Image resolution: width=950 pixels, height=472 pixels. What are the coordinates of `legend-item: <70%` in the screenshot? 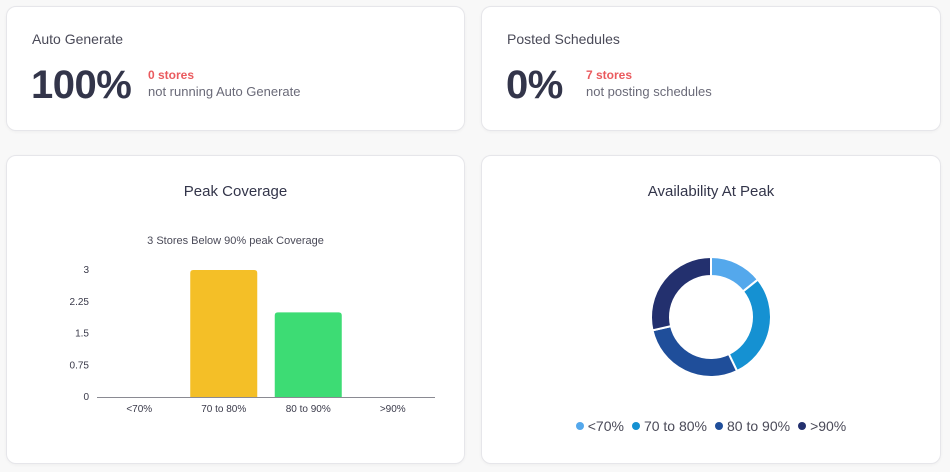 It's located at (599, 426).